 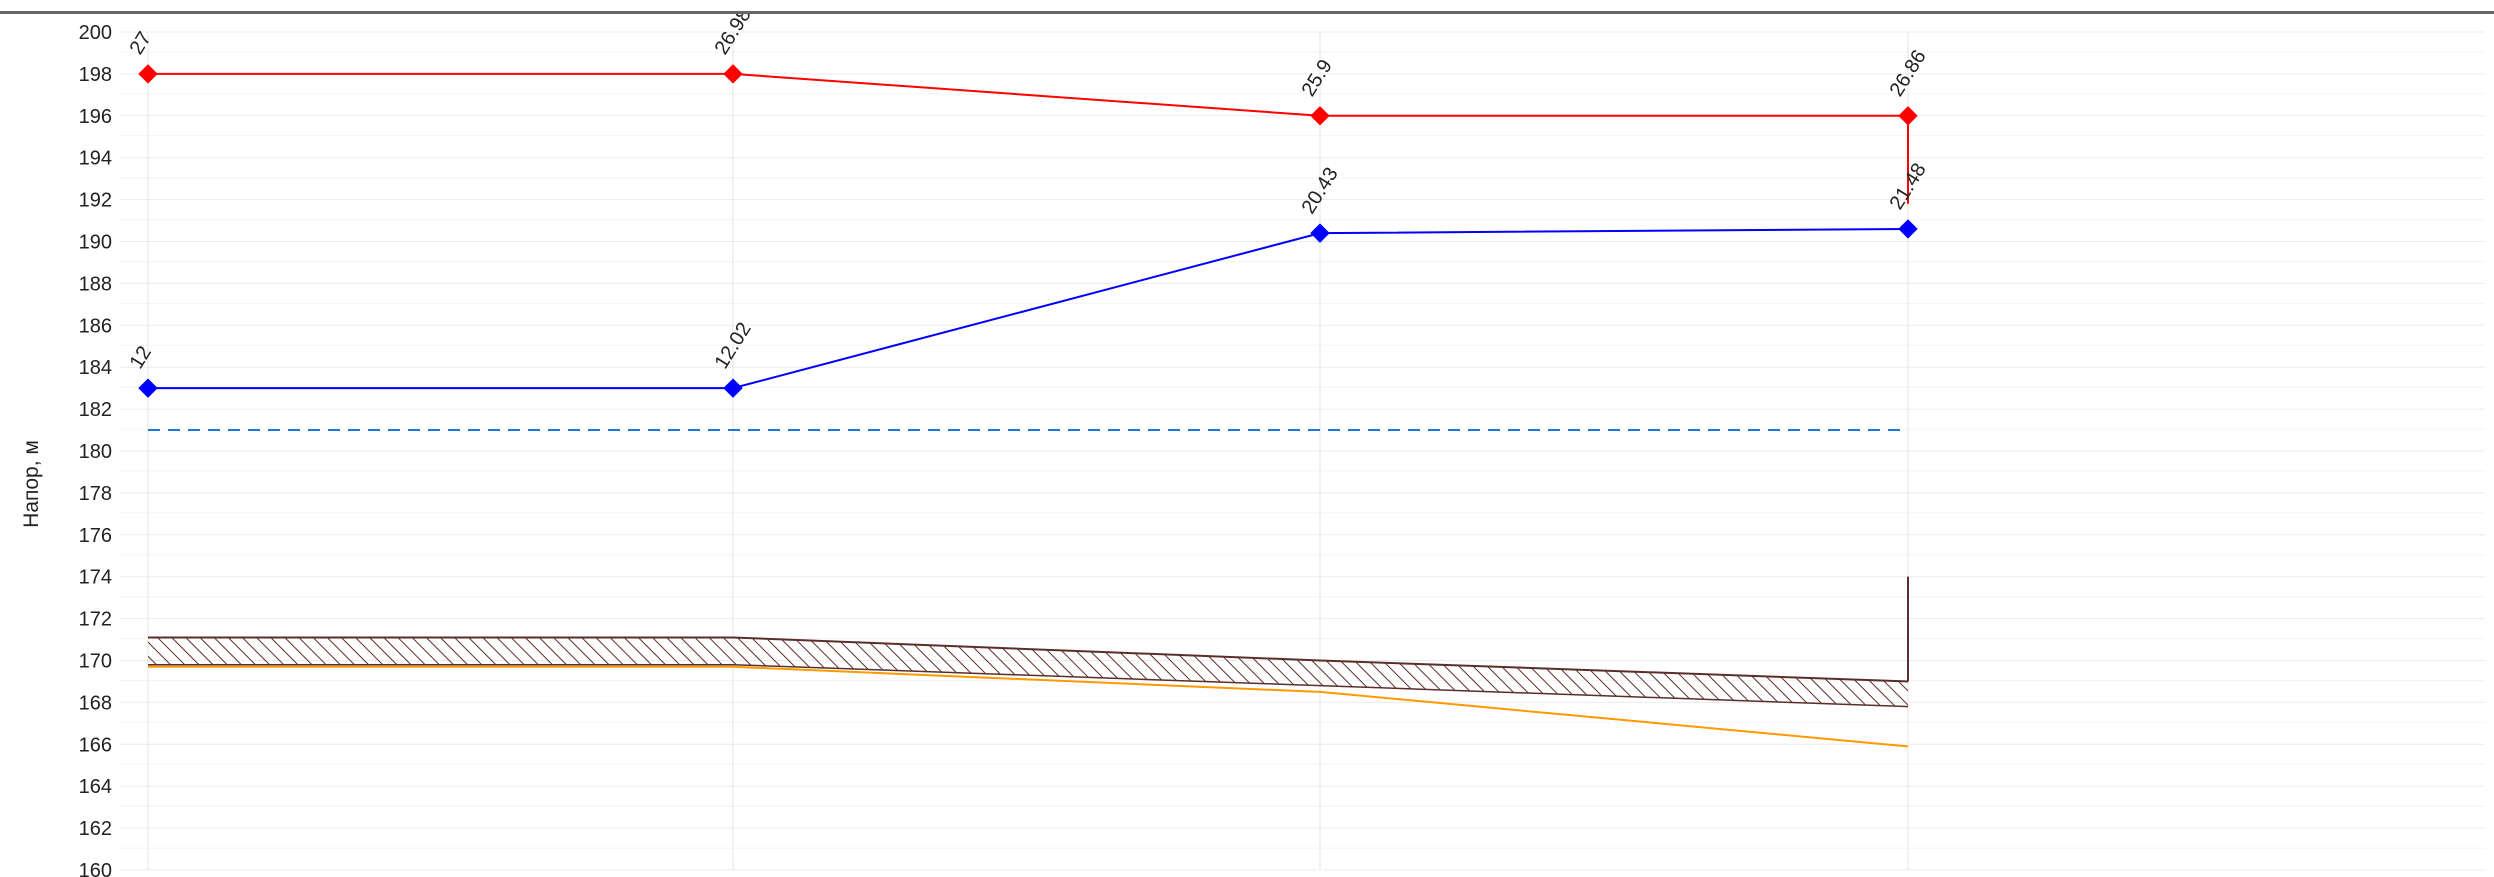 I want to click on y-tick-192: 192, so click(x=95, y=201).